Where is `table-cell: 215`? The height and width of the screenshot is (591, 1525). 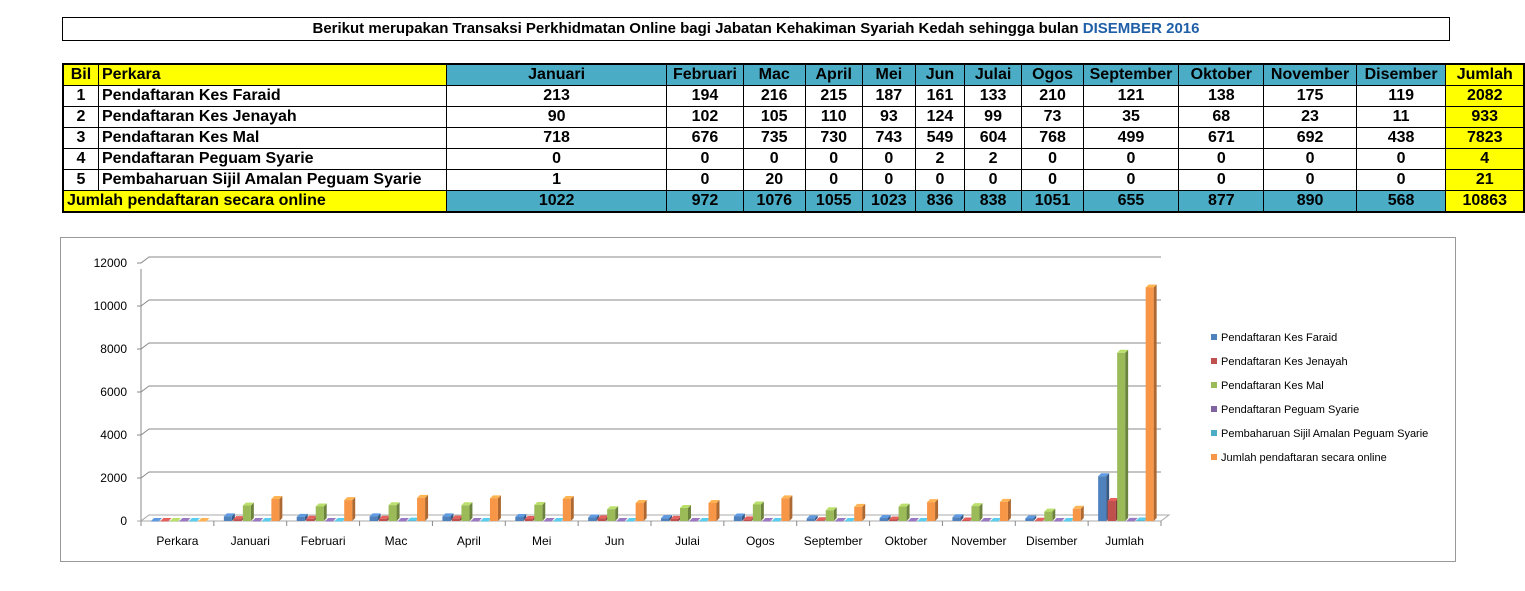
table-cell: 215 is located at coordinates (833, 96).